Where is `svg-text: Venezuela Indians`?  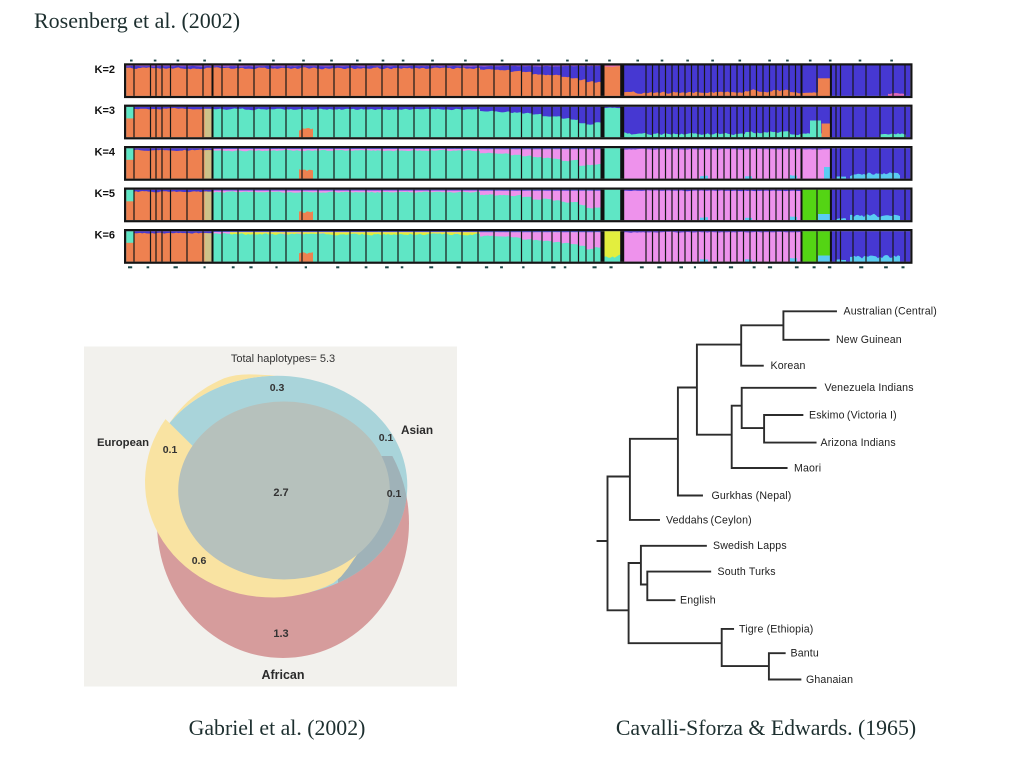
svg-text: Venezuela Indians is located at coordinates (869, 388).